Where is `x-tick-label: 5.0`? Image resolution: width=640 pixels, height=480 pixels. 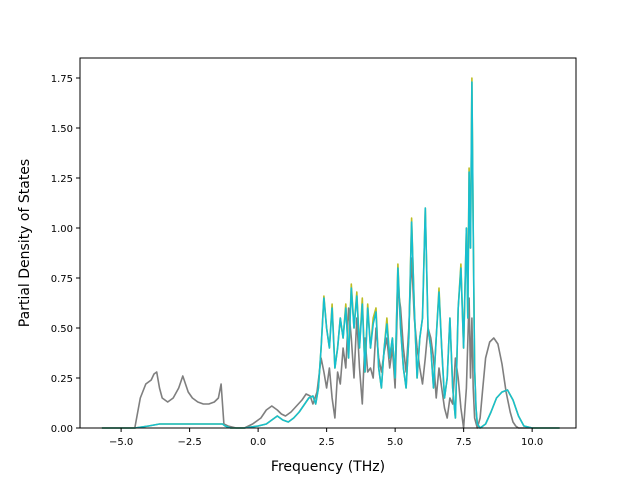
x-tick-label: 5.0 is located at coordinates (395, 442).